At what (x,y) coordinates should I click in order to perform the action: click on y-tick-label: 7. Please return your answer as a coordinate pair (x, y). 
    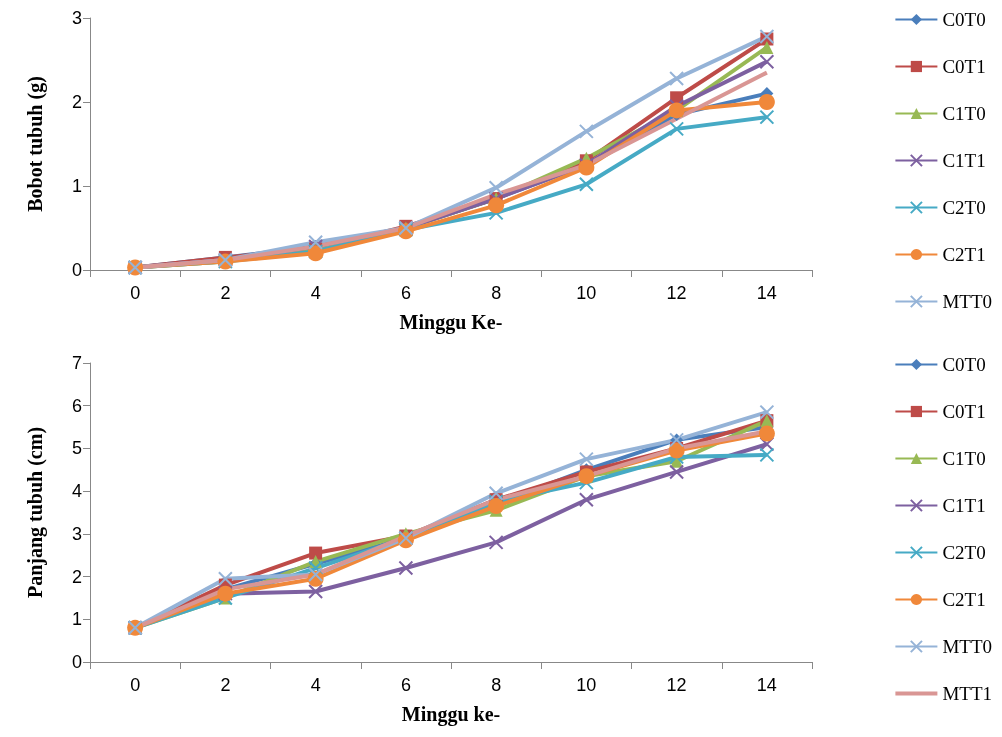
    Looking at the image, I should click on (76, 363).